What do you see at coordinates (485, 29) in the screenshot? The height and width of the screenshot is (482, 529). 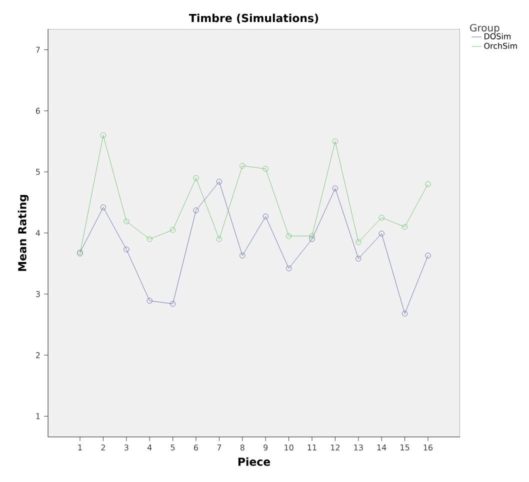 I see `legend-title: Group` at bounding box center [485, 29].